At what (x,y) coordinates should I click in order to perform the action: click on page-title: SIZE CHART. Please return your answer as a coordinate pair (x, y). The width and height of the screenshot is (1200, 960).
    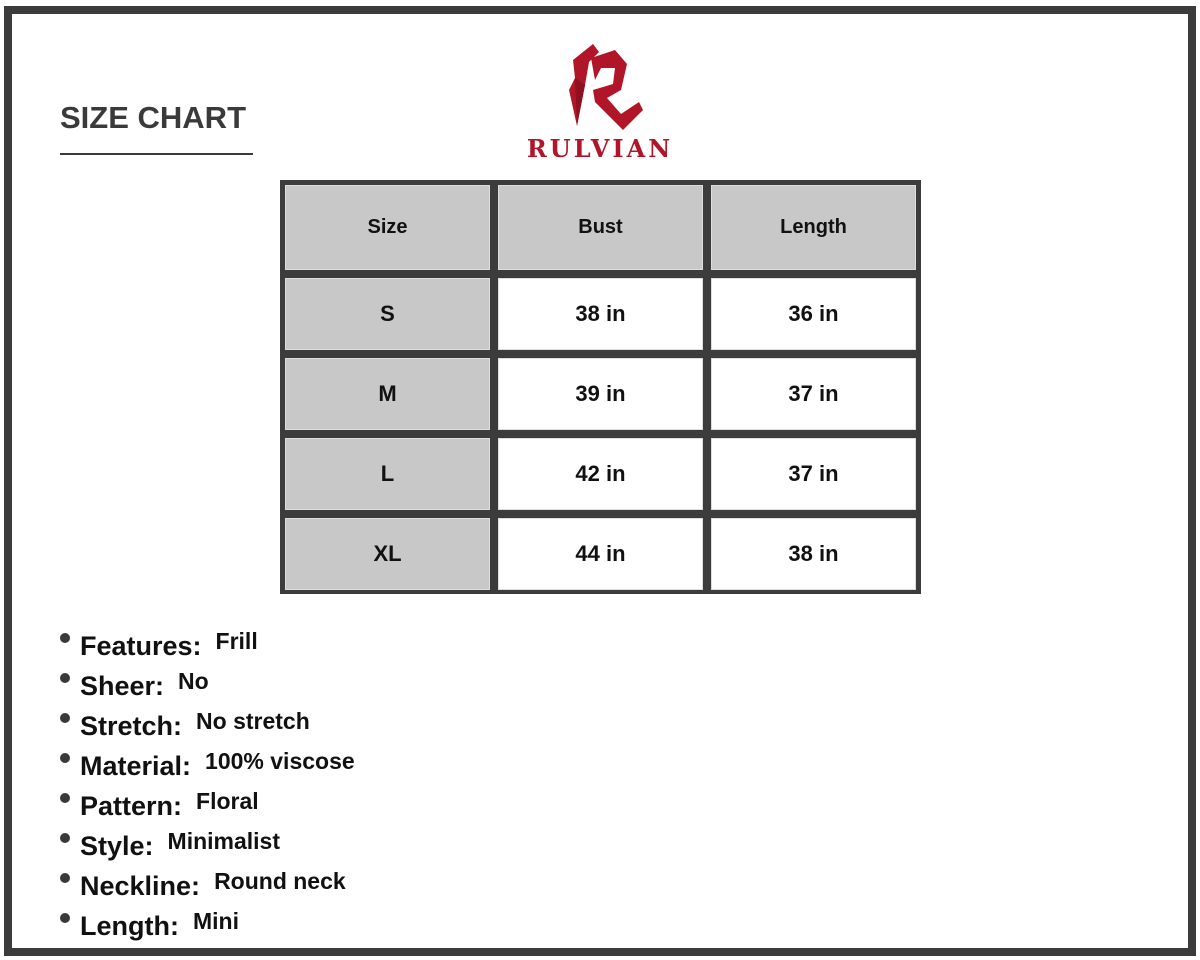
    Looking at the image, I should click on (153, 117).